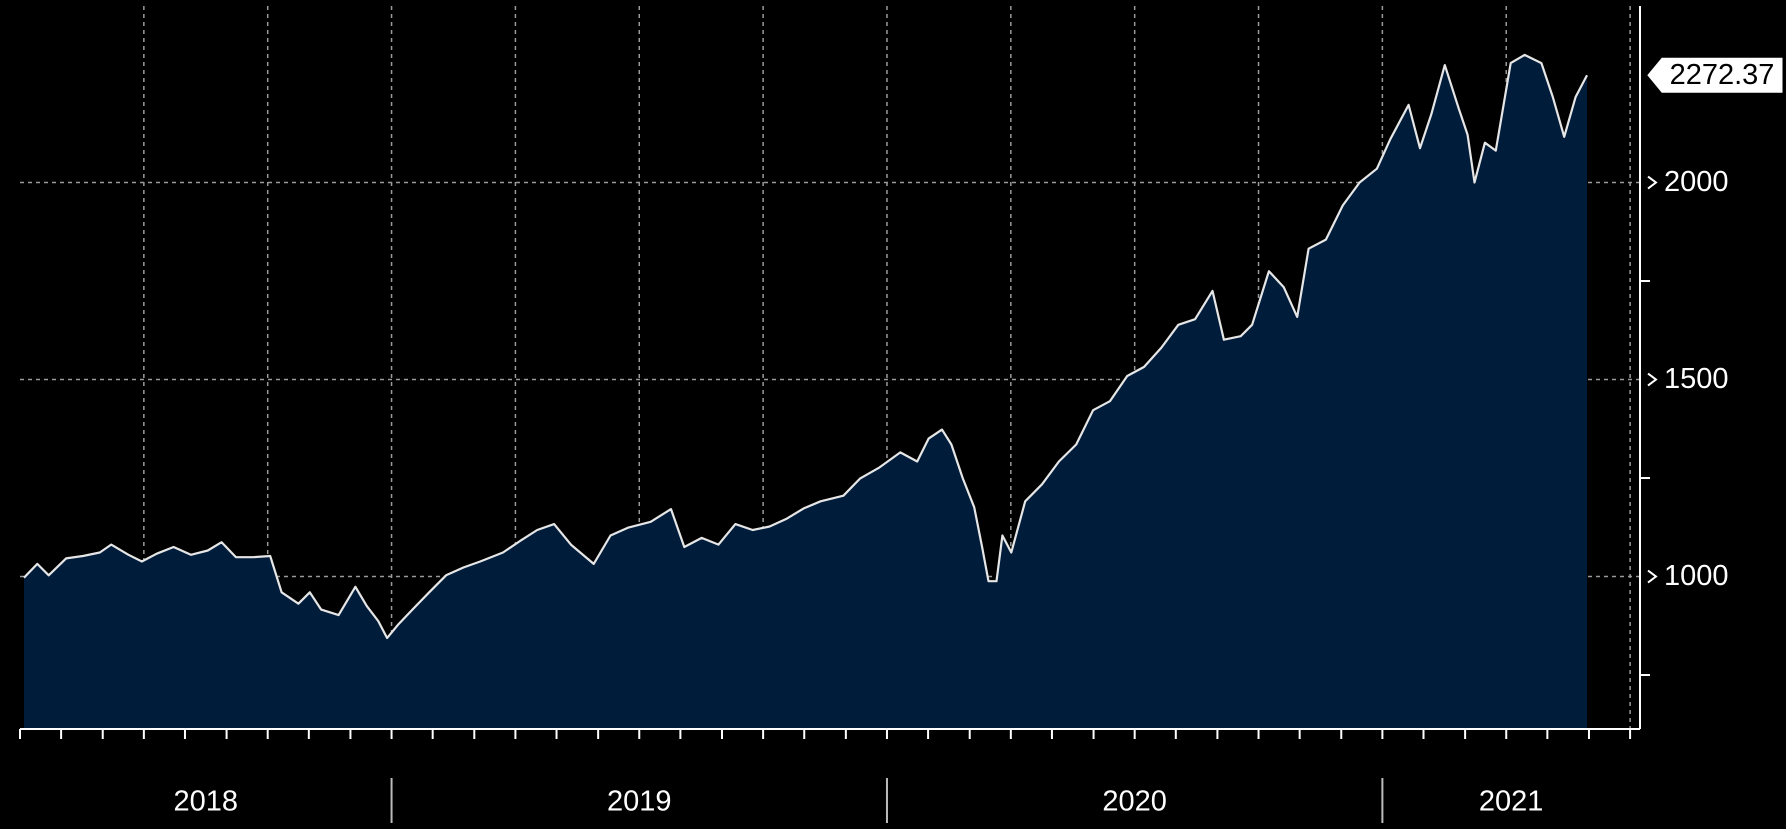  What do you see at coordinates (206, 802) in the screenshot?
I see `x-period-label: 2018` at bounding box center [206, 802].